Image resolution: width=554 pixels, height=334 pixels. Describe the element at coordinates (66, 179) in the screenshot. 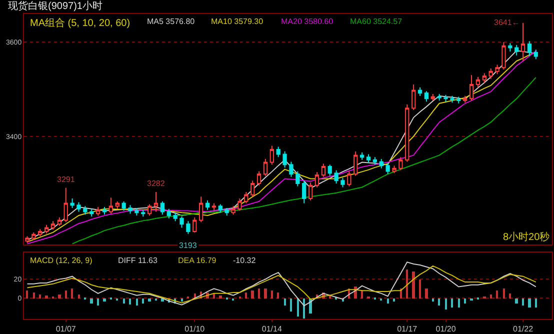

I see `annotation: 3291` at that location.